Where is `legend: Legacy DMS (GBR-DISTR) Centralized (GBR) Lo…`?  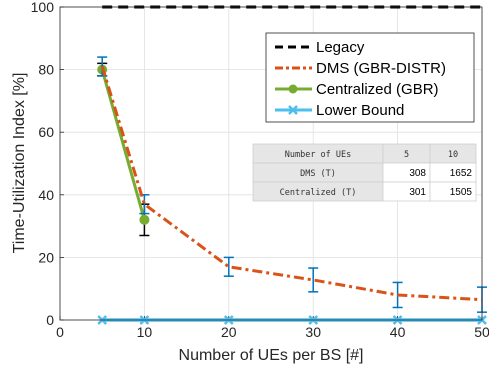
legend: Legacy DMS (GBR-DISTR) Centralized (GBR) Lo… is located at coordinates (370, 77).